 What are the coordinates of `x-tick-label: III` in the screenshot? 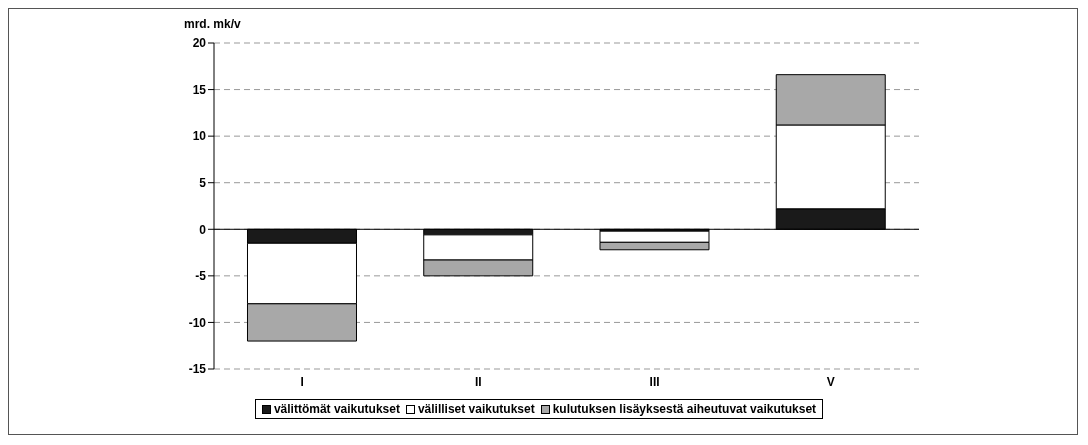 It's located at (654, 381).